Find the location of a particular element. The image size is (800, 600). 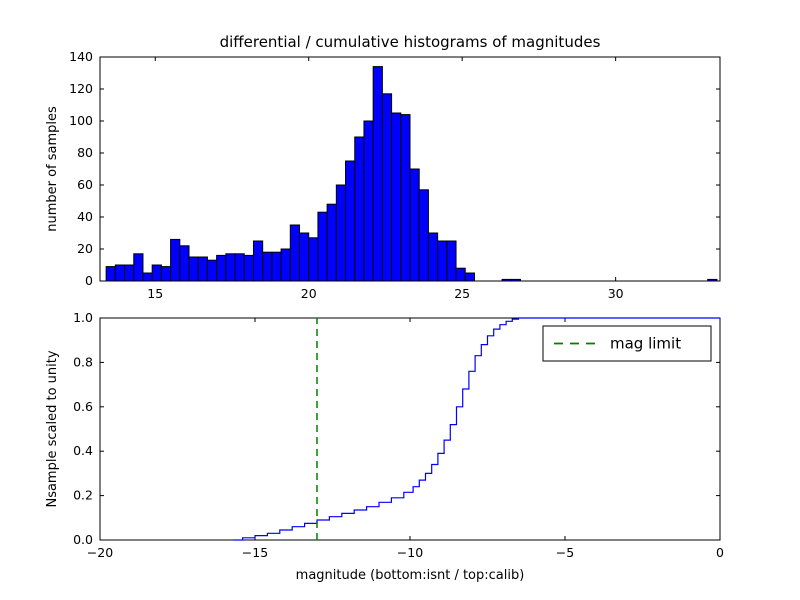

x-axis-label: magnitude (bottom:isnt / top:calib) is located at coordinates (410, 575).